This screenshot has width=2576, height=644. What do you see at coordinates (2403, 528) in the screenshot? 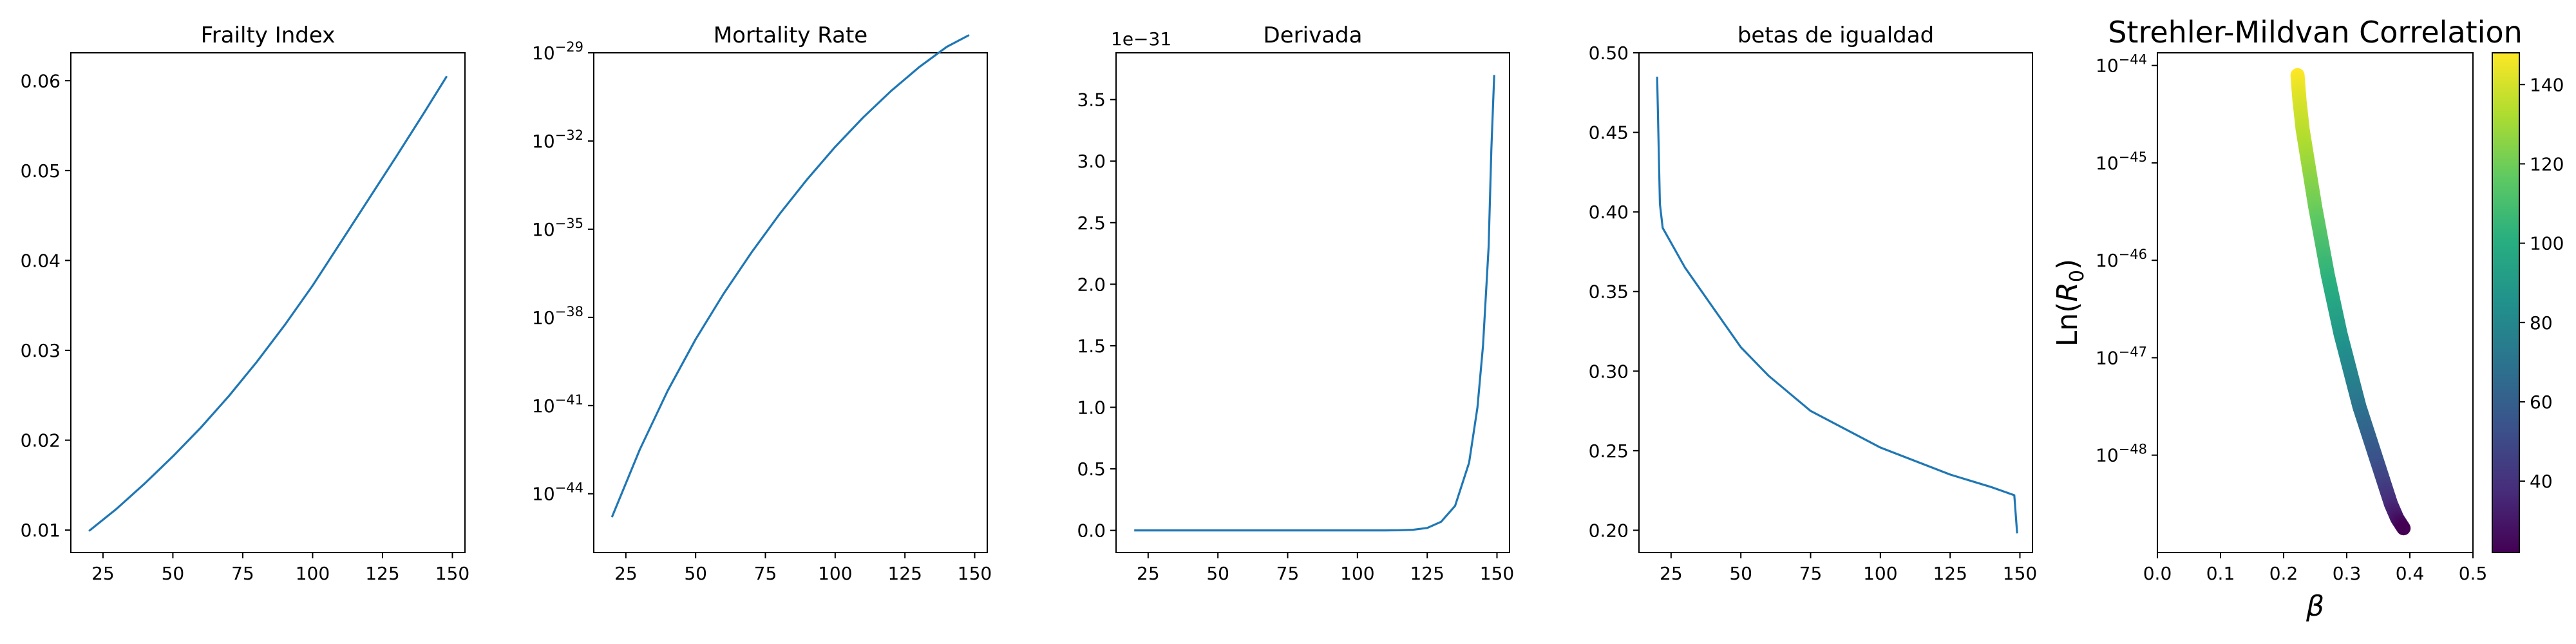
I see `scatter-point` at bounding box center [2403, 528].